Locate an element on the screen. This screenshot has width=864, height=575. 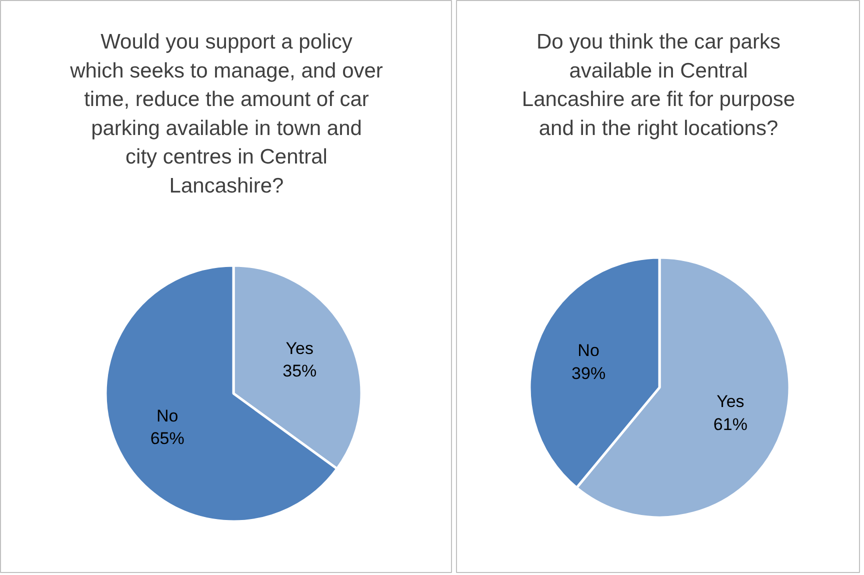
chart-title: Would you support a policy which seeks to manage, and over time, reduce the amount of car parking available in town and city centres in Central Lancashire? is located at coordinates (226, 114).